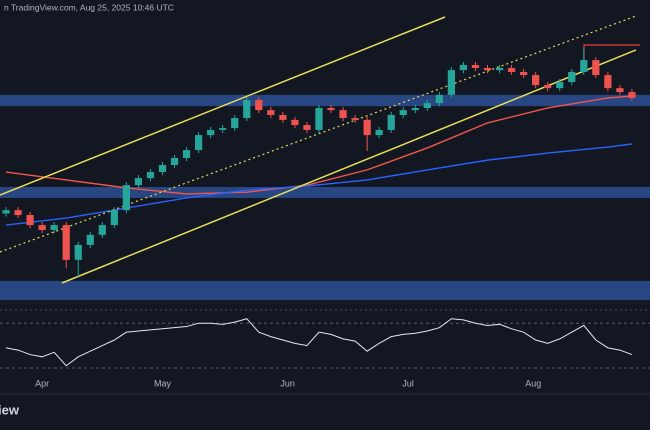  I want to click on rsi-pane, so click(325, 343).